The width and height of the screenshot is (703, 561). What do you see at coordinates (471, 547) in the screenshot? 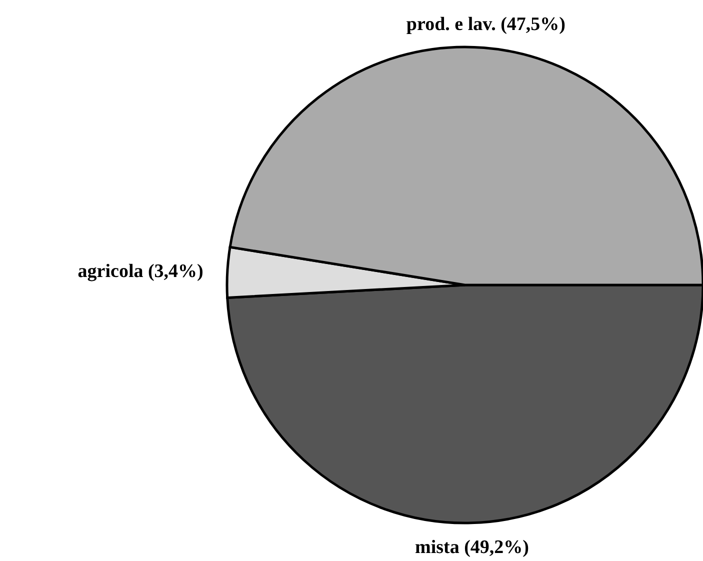
I see `slice-label: mista (49,2%)` at bounding box center [471, 547].